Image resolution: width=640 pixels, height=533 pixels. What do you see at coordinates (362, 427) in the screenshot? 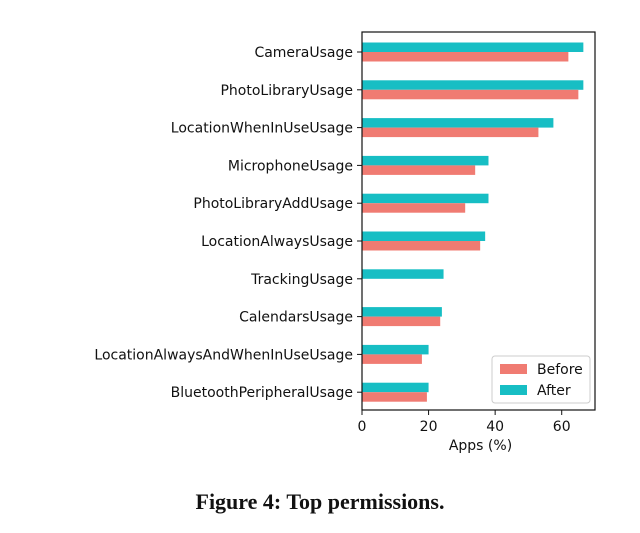
I see `x-tick-label: 0` at bounding box center [362, 427].